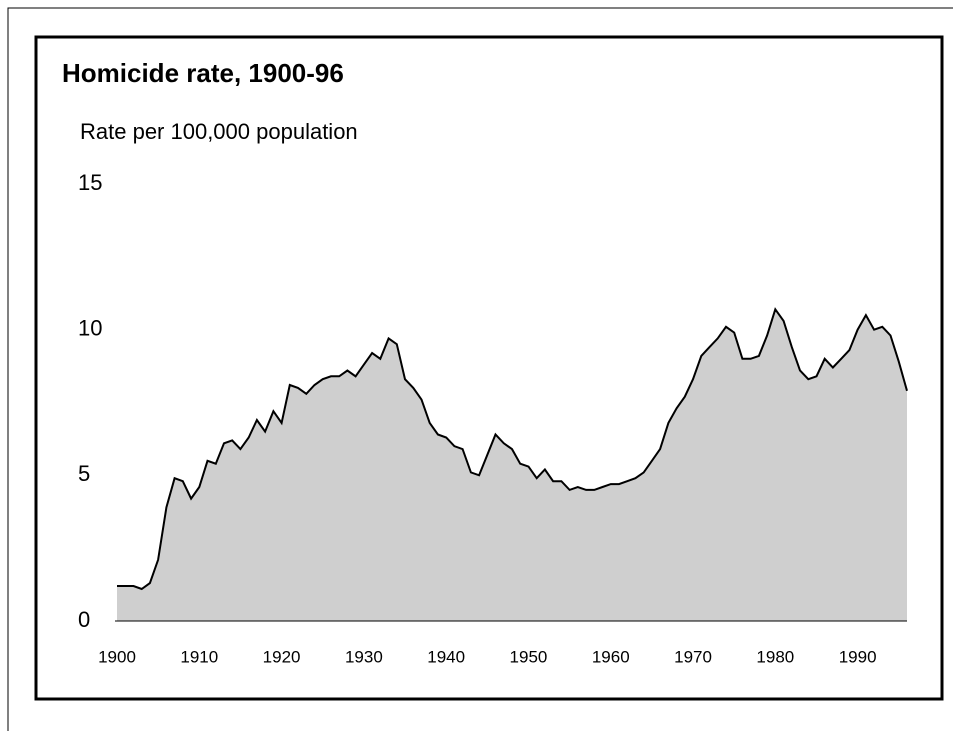 This screenshot has width=953, height=731. Describe the element at coordinates (693, 656) in the screenshot. I see `x-tick-label: 1970` at that location.